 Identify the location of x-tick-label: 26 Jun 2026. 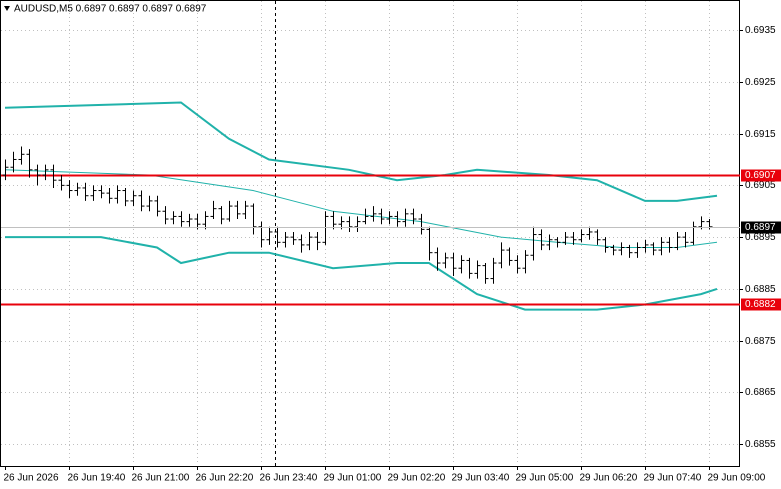
(31, 478).